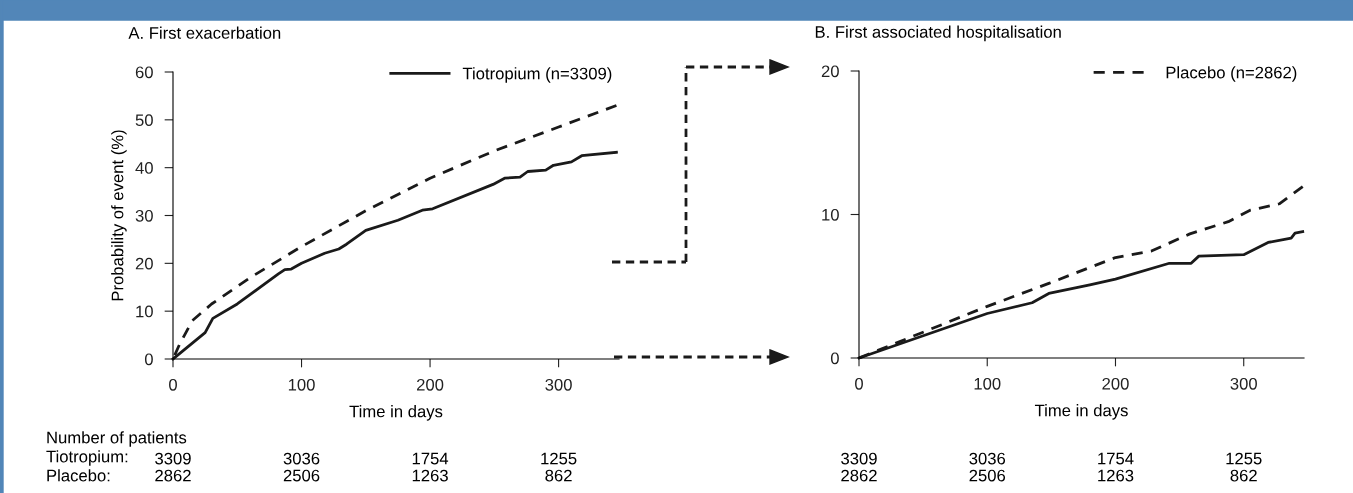 The height and width of the screenshot is (493, 1353). Describe the element at coordinates (144, 215) in the screenshot. I see `y-tick-label: 30` at that location.